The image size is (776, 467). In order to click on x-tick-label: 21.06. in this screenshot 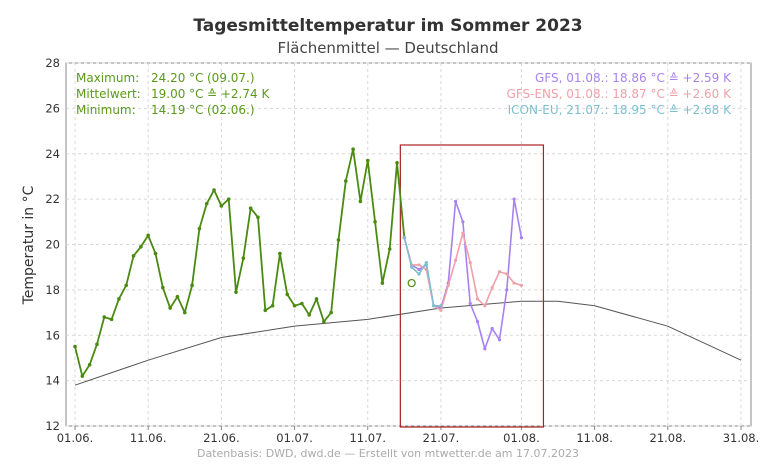, I will do `click(221, 438)`.